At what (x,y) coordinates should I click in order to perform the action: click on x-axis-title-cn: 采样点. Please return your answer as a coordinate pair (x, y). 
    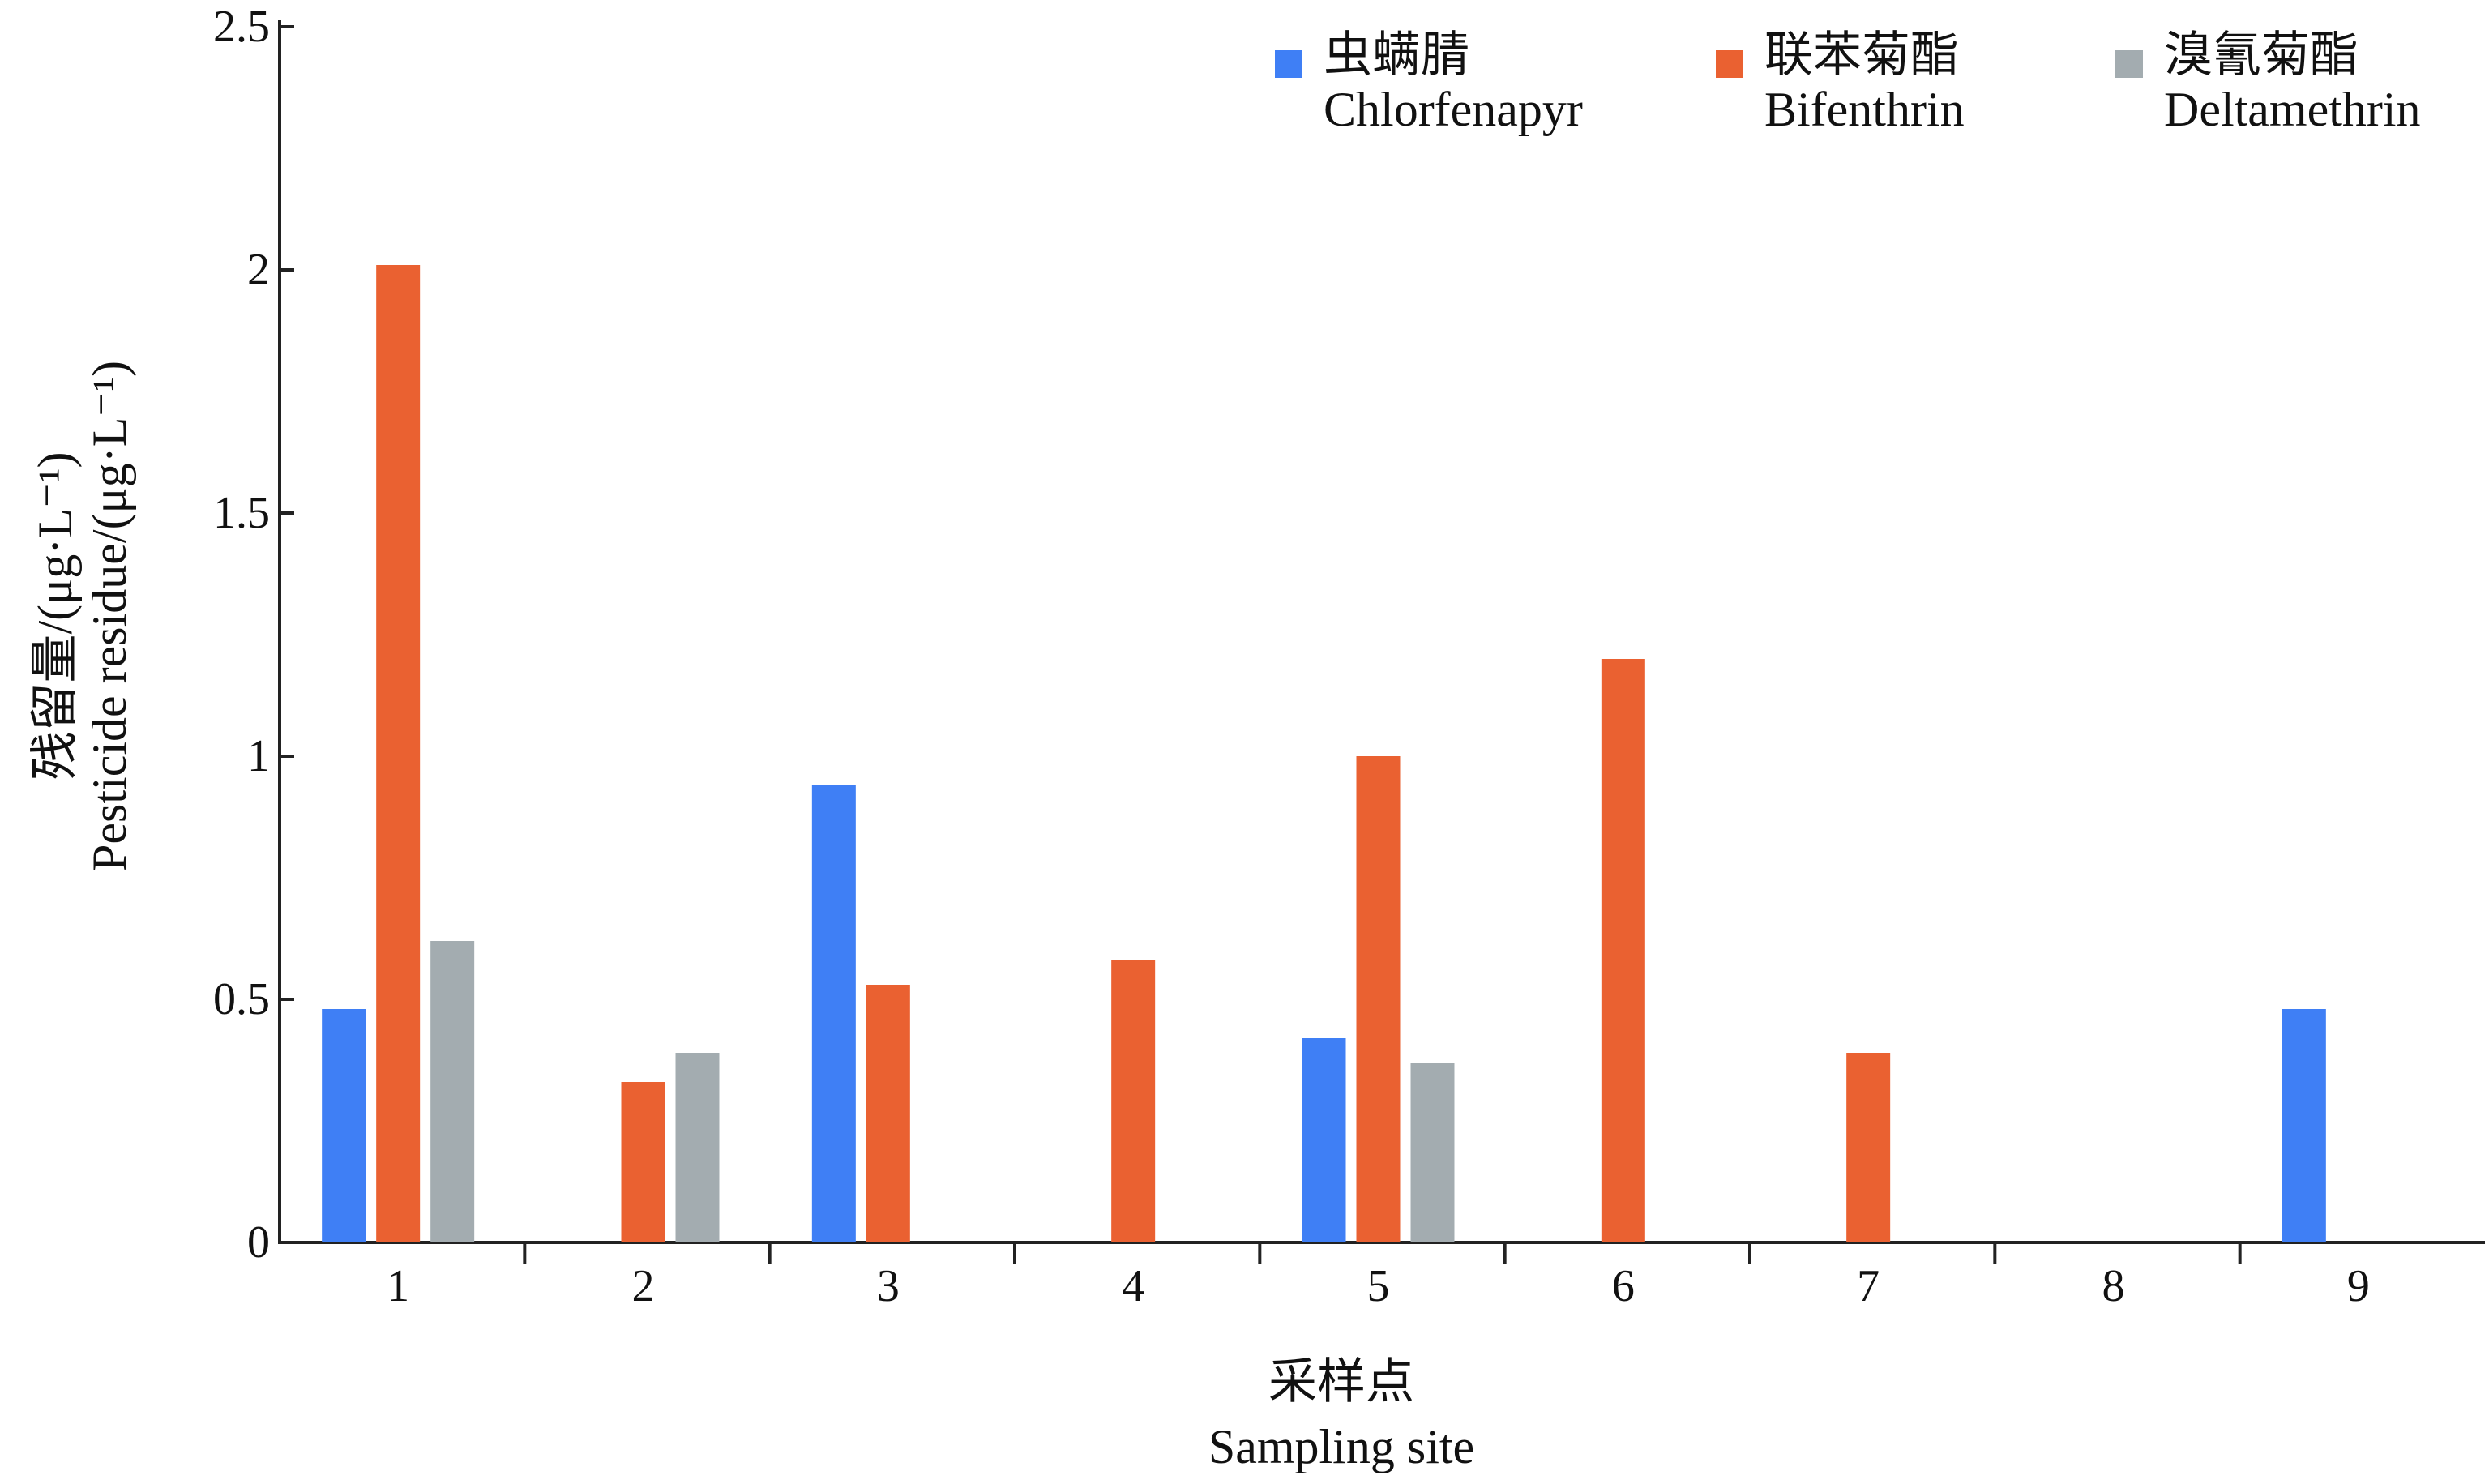
    Looking at the image, I should click on (1341, 1382).